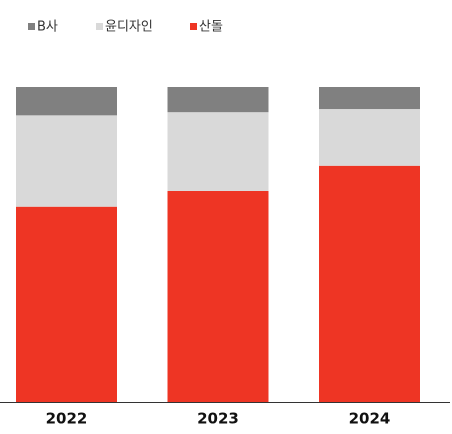 The height and width of the screenshot is (434, 452). What do you see at coordinates (129, 27) in the screenshot?
I see `legend-label: 윤디자인` at bounding box center [129, 27].